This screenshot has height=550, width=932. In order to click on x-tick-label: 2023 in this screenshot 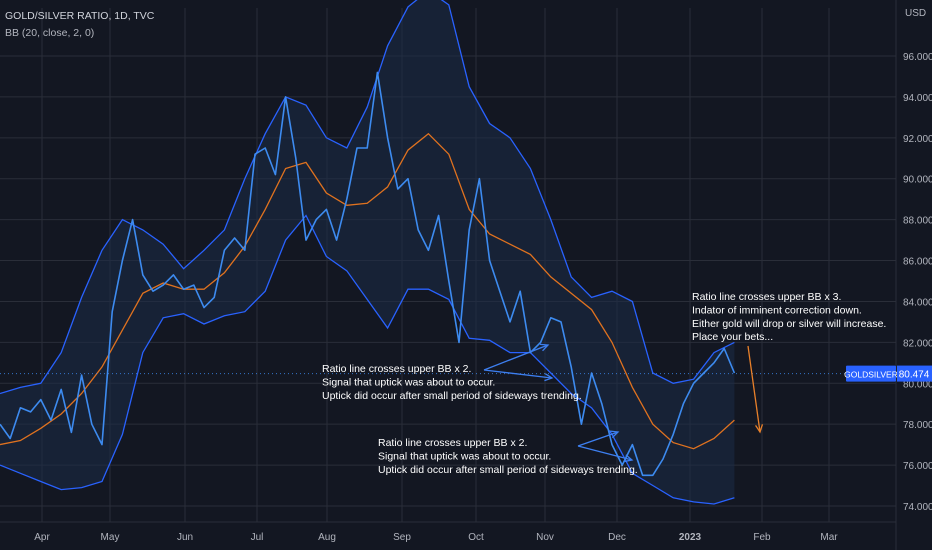, I will do `click(690, 537)`.